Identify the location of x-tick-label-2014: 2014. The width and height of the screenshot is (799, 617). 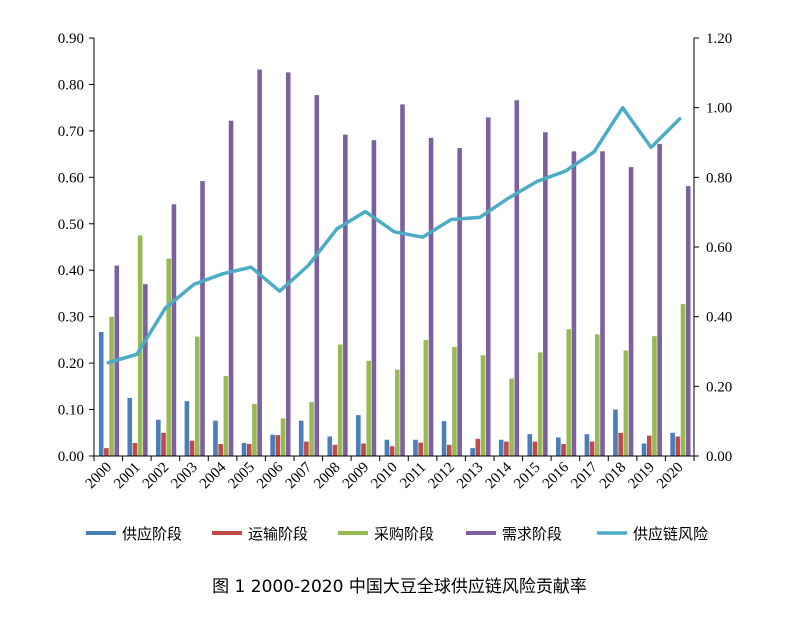
(499, 475).